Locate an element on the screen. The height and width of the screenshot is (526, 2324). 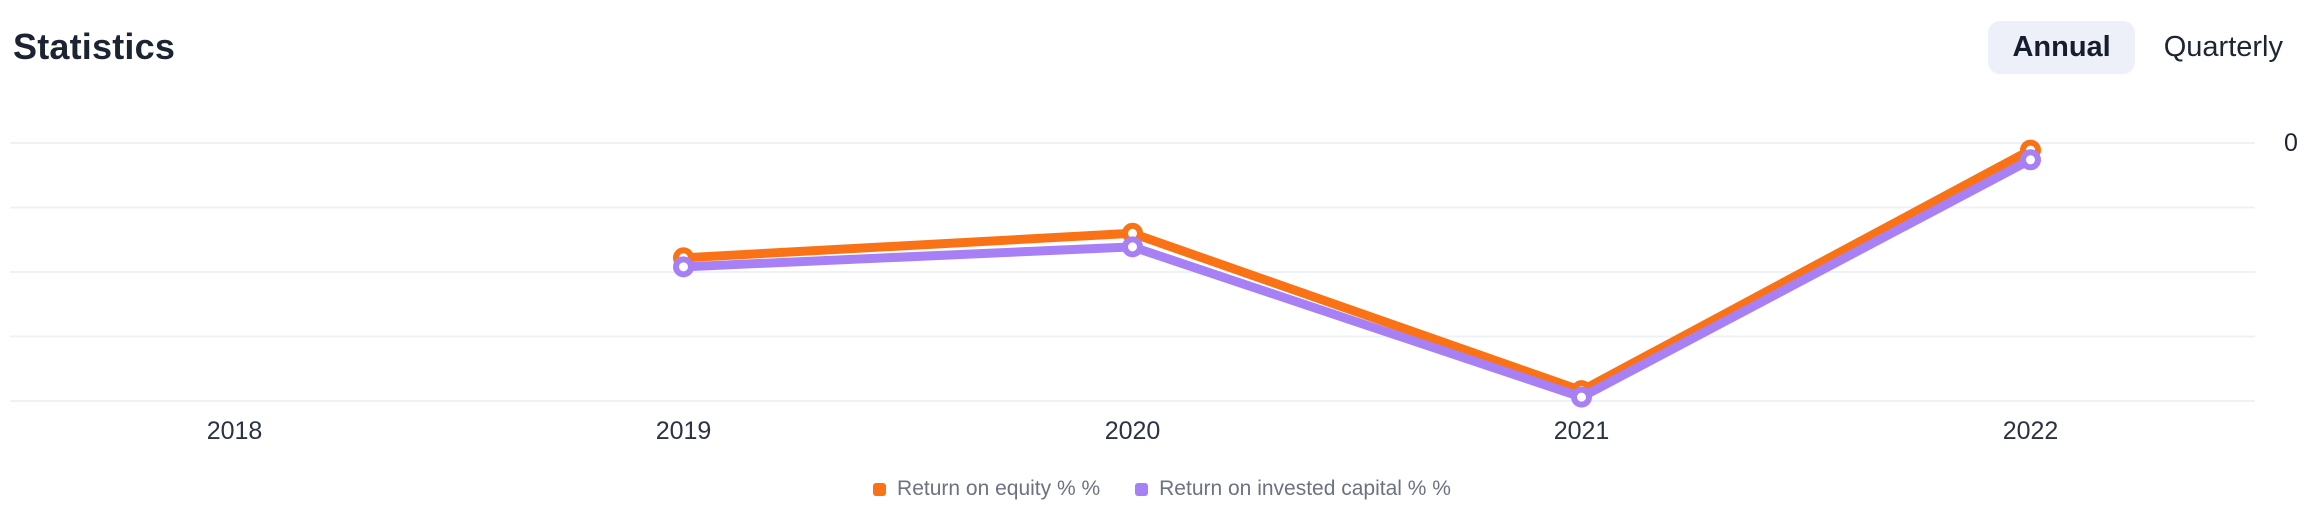
legend-item: Return on invested capital % % is located at coordinates (1293, 489).